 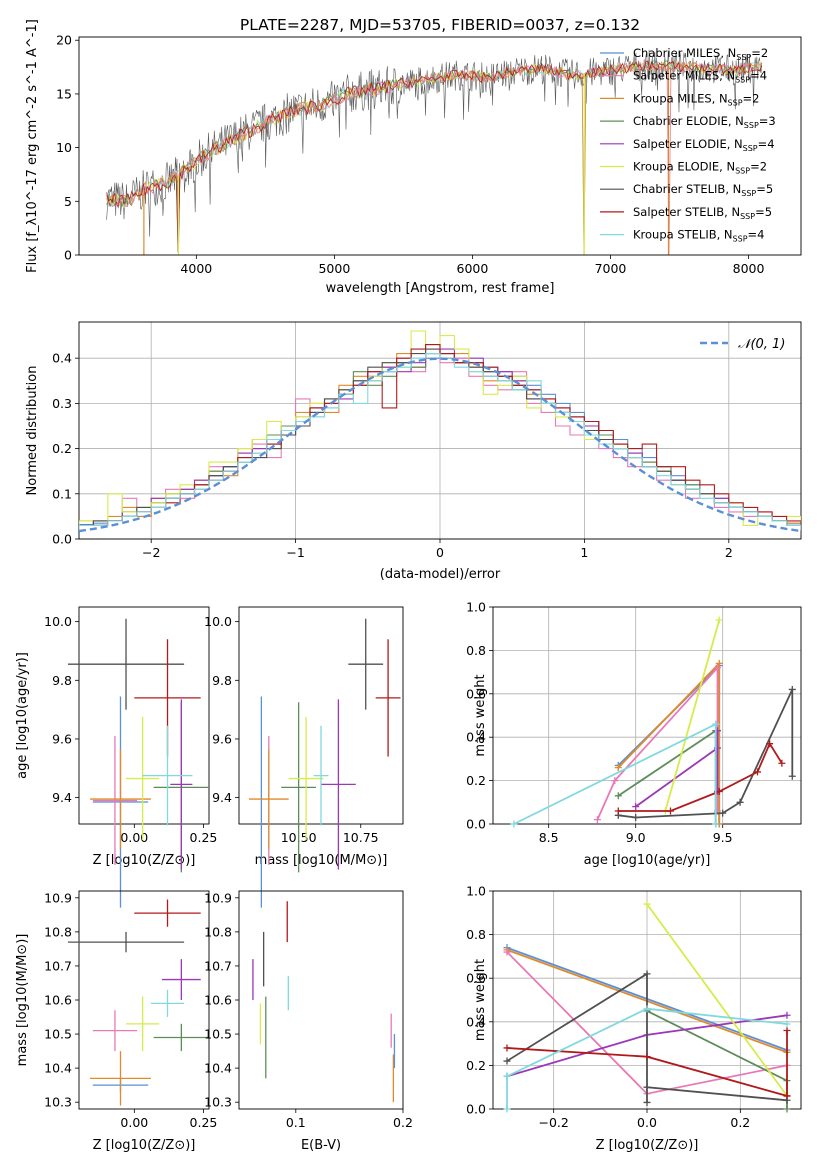 What do you see at coordinates (62, 797) in the screenshot?
I see `y-tick-label: 9.4` at bounding box center [62, 797].